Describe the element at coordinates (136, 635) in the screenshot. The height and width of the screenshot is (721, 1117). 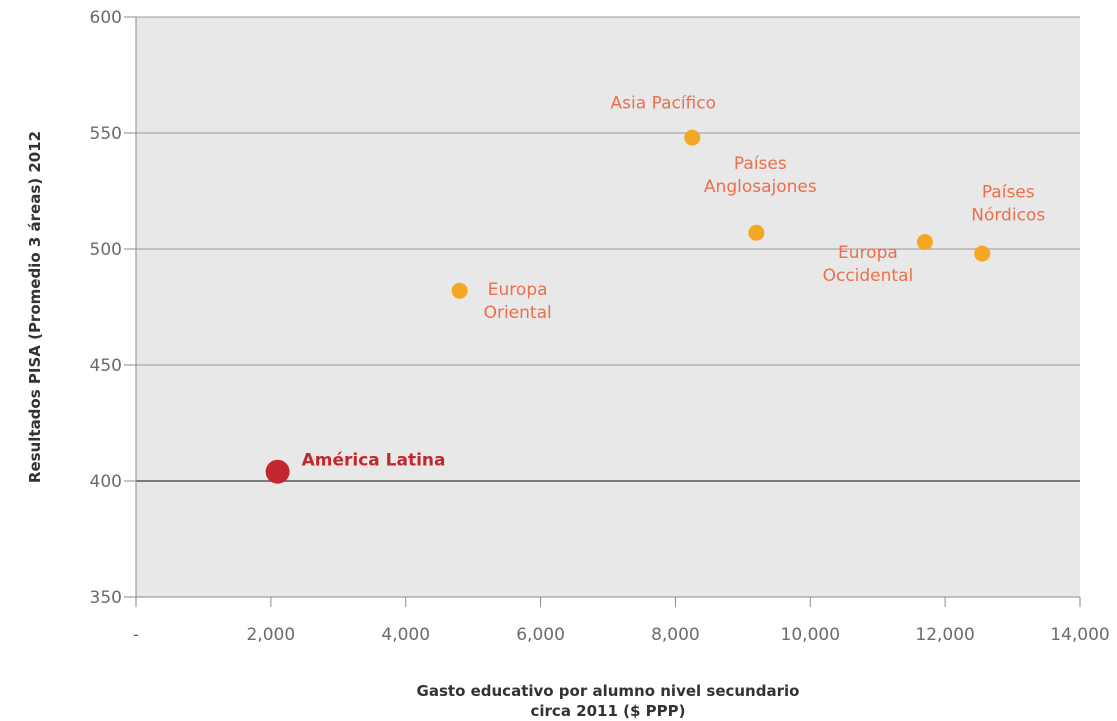
I see `x-tick-label: -` at that location.